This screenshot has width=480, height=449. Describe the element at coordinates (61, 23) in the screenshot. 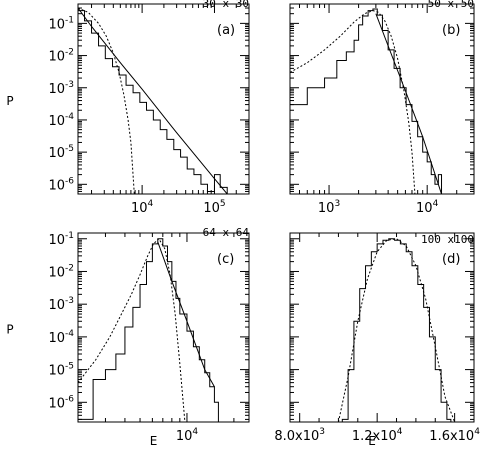

I see `y-tick-label-a: 10⁻¹` at that location.